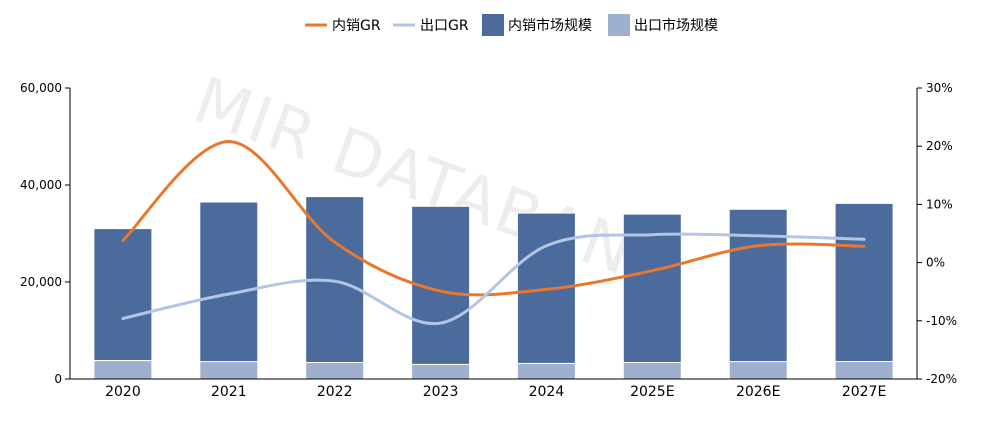 This screenshot has width=982, height=426. What do you see at coordinates (41, 282) in the screenshot?
I see `left-tick-label: 20,000` at bounding box center [41, 282].